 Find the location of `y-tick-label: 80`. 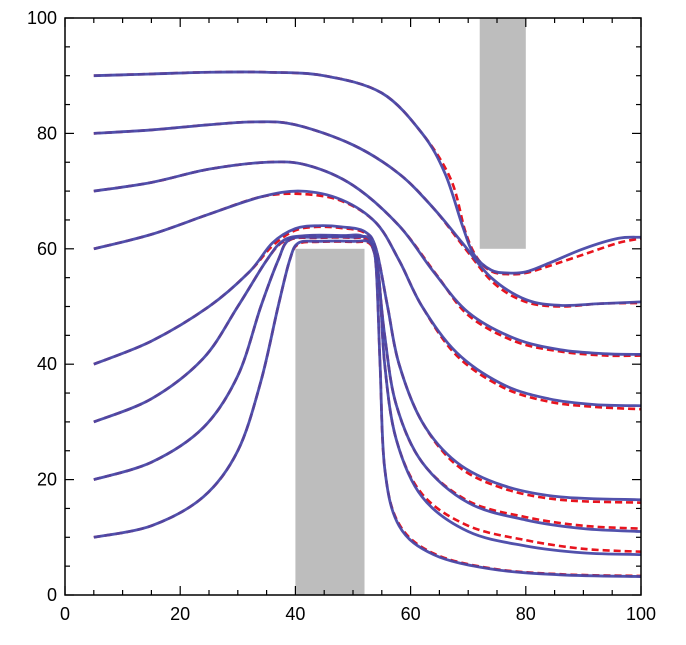

y-tick-label: 80 is located at coordinates (47, 133).